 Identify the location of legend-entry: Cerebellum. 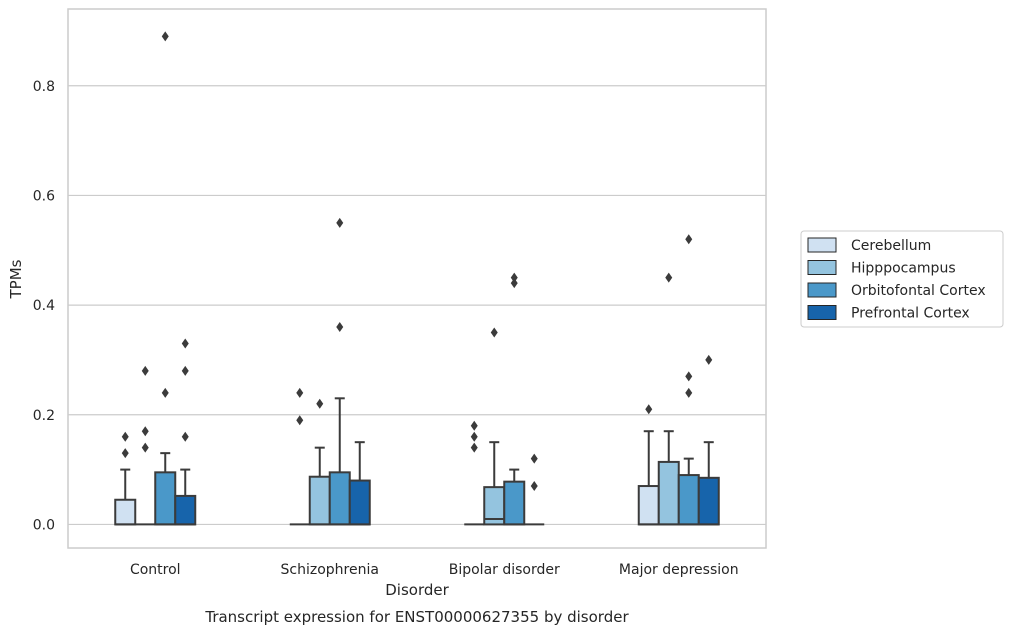
(891, 246).